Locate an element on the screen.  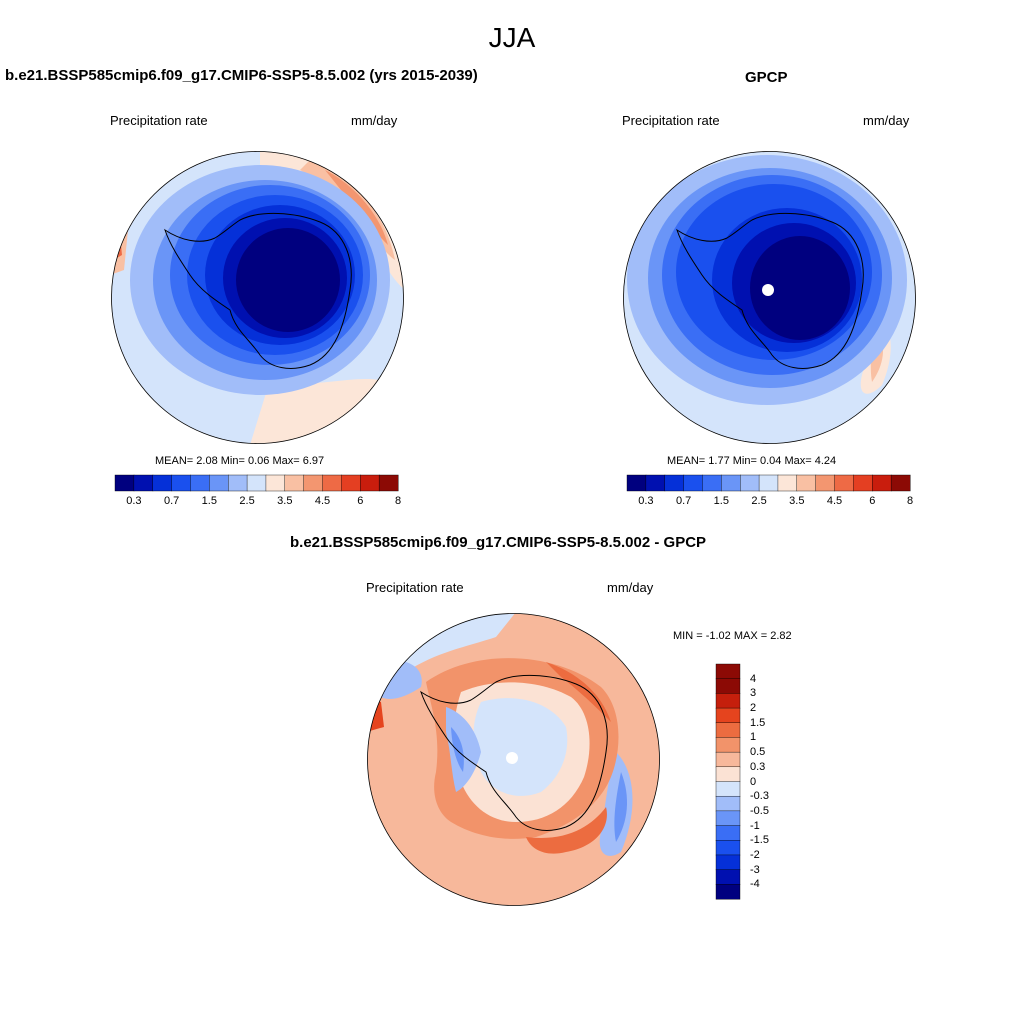
diff-colorbar-tick-label: 1.5 is located at coordinates (758, 722).